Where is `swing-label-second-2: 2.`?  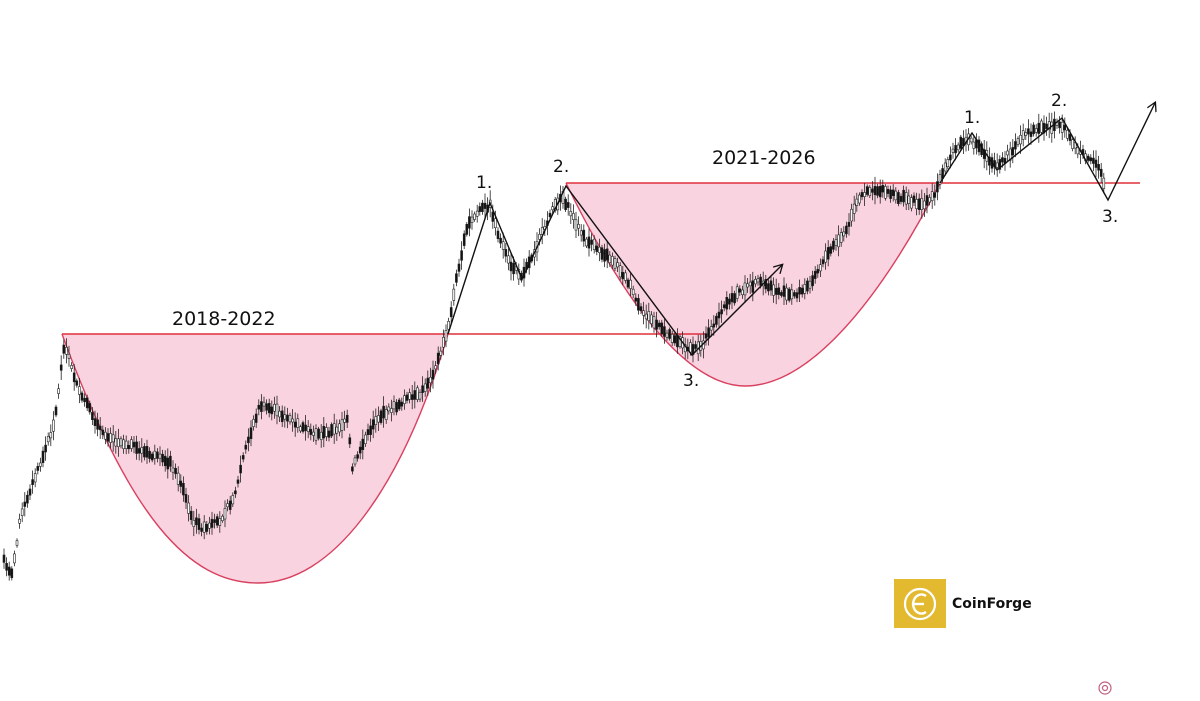
swing-label-second-2: 2. is located at coordinates (1059, 101).